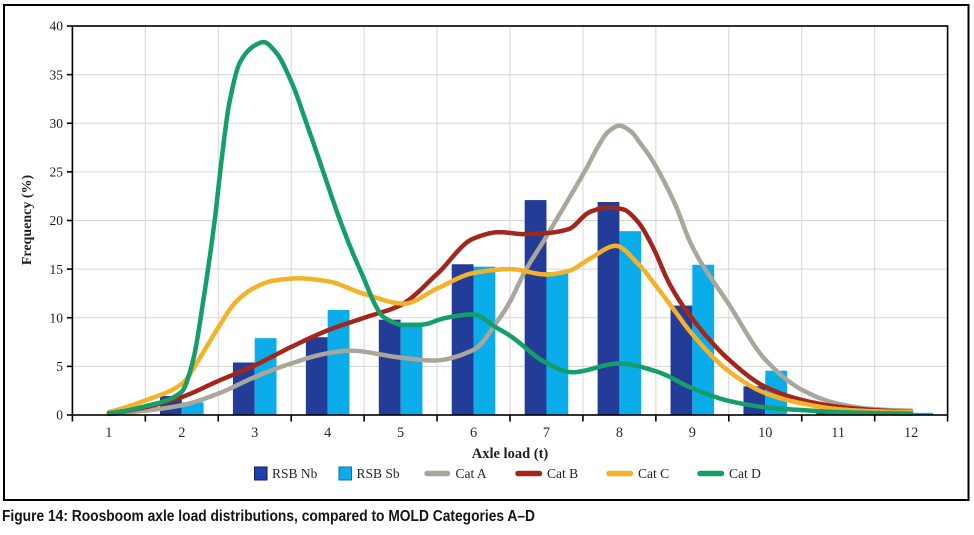 The width and height of the screenshot is (974, 535). I want to click on svg-text: 30, so click(57, 123).